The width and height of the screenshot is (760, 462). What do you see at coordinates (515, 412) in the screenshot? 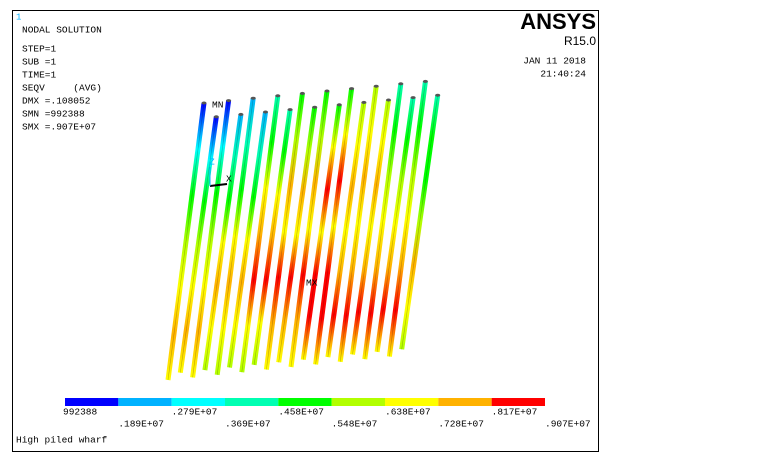
I see `legend-label: .817E+07` at bounding box center [515, 412].